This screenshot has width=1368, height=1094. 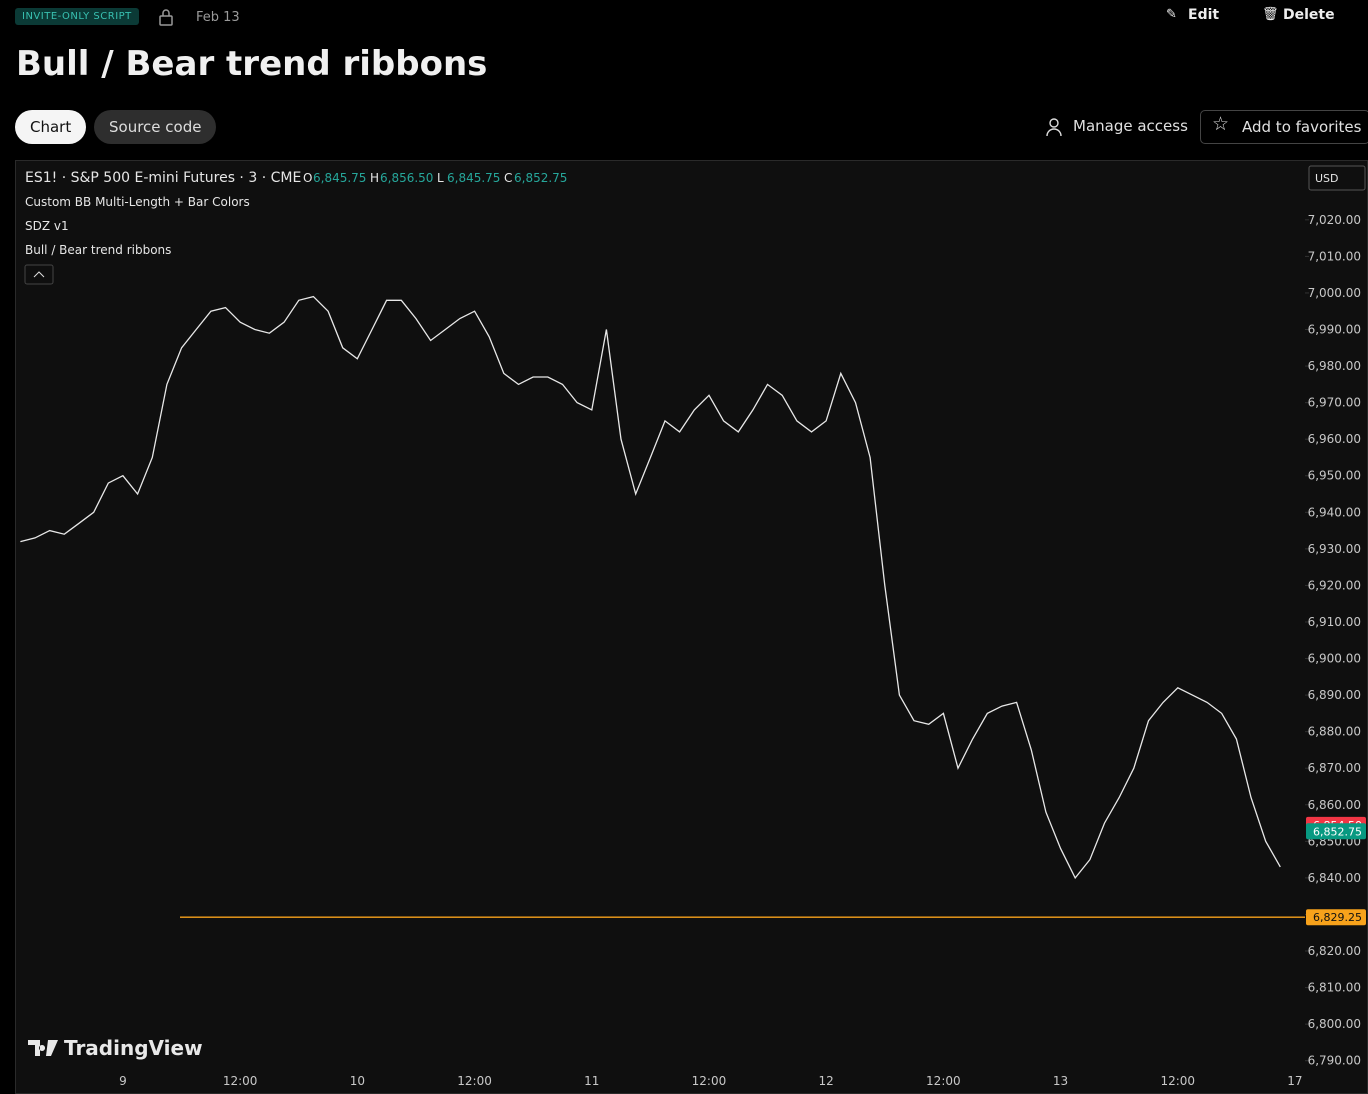 I want to click on x-tick-label: 10, so click(x=357, y=1081).